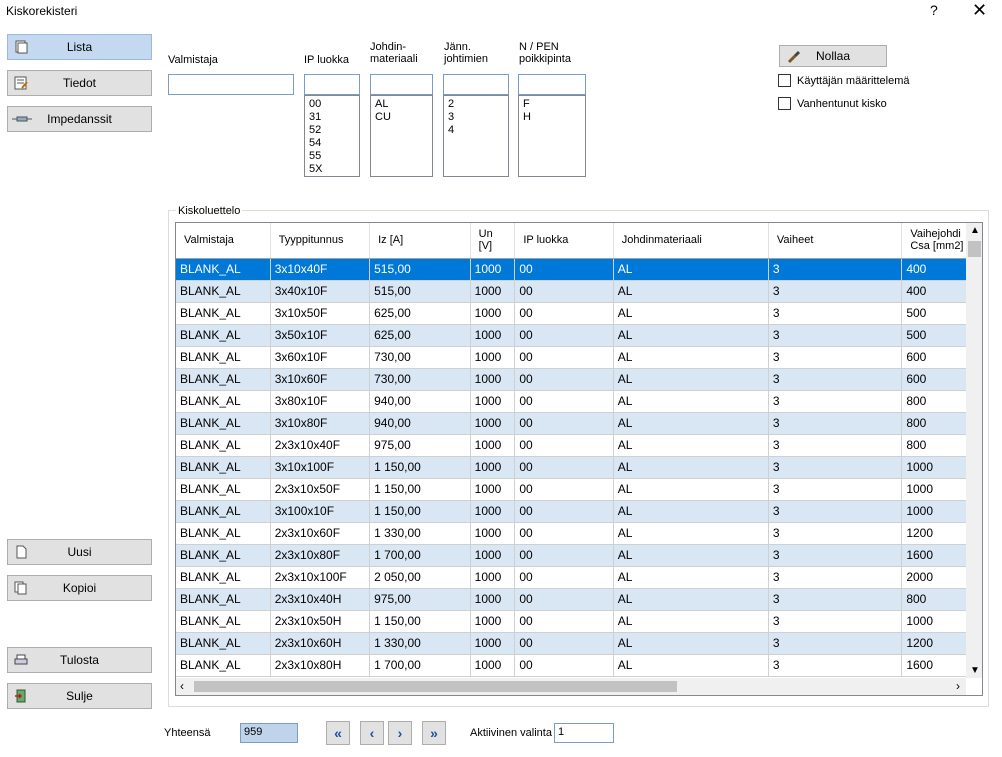  Describe the element at coordinates (223, 241) in the screenshot. I see `column-header: Valmistaja` at that location.